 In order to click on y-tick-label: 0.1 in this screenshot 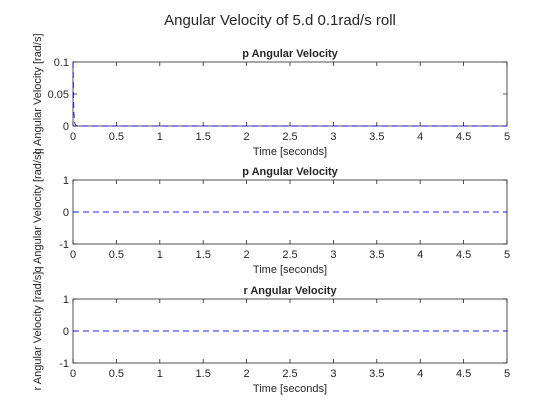, I will do `click(61, 63)`.